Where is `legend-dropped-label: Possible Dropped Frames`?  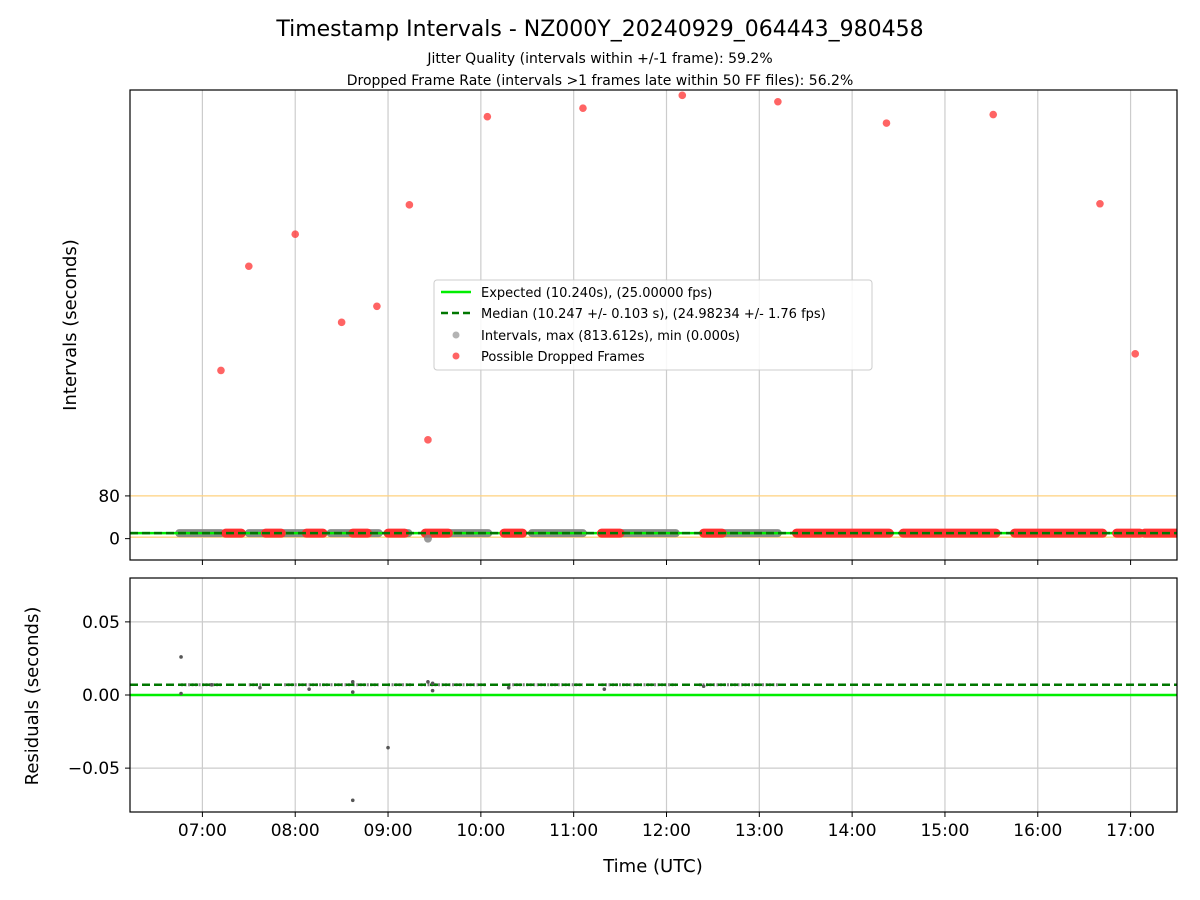
legend-dropped-label: Possible Dropped Frames is located at coordinates (563, 357).